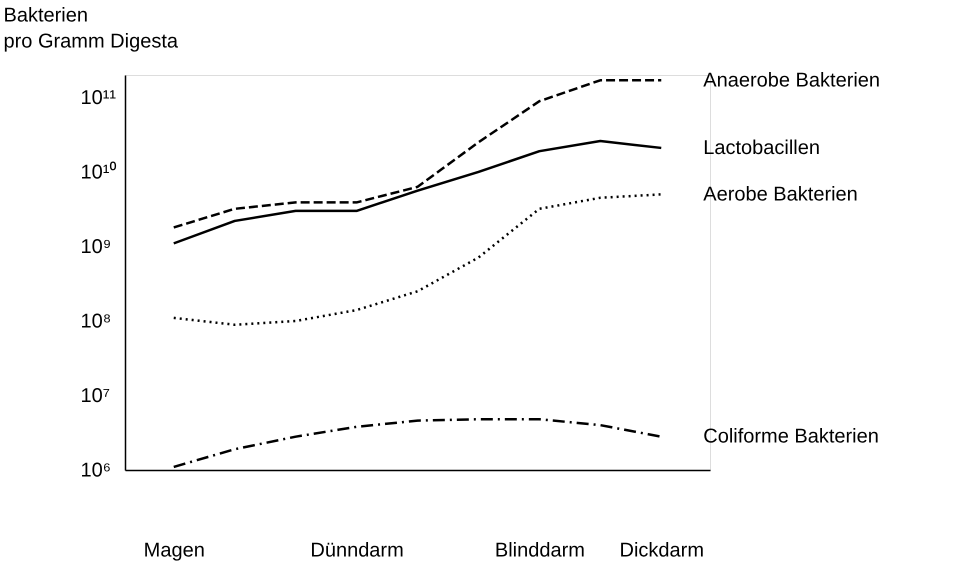 The width and height of the screenshot is (960, 568). Describe the element at coordinates (761, 147) in the screenshot. I see `text: Lactobacillen` at that location.